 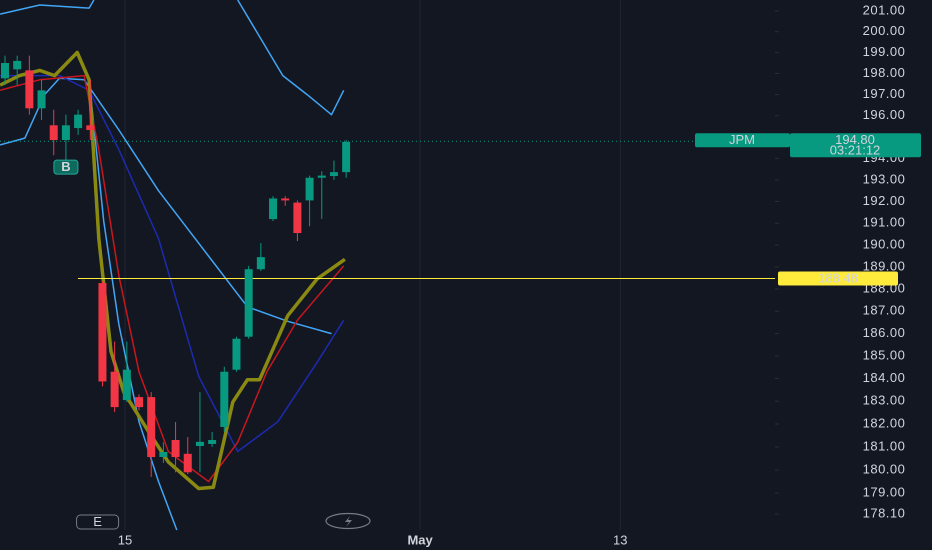 I want to click on x-tick-label: May, so click(x=420, y=539).